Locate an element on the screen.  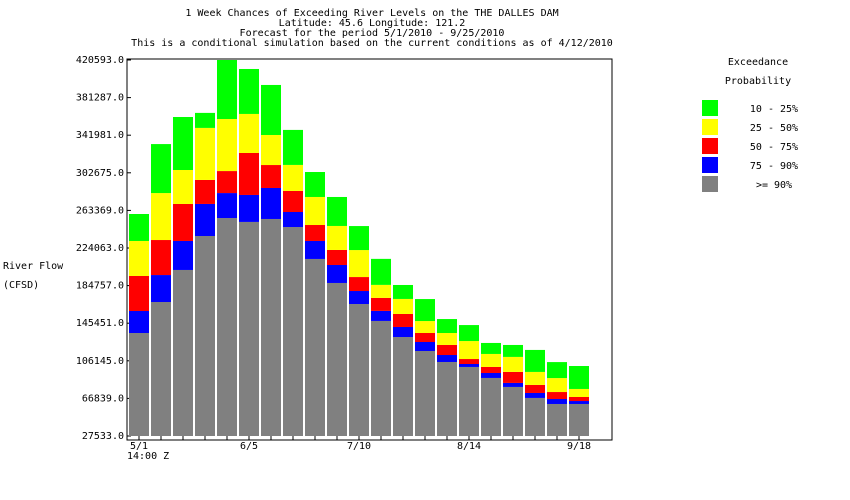
x-tick-label: 8/14 is located at coordinates (469, 446).